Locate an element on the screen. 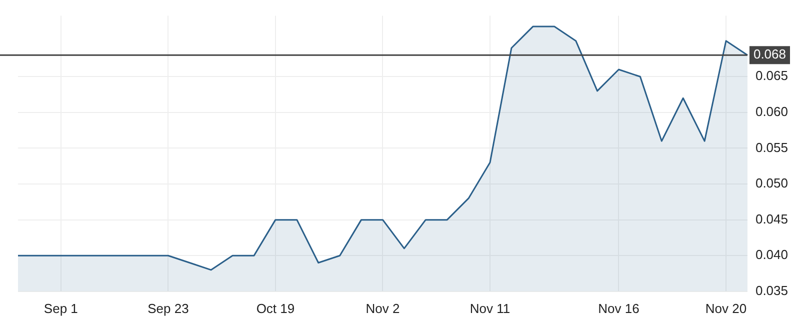 The image size is (800, 331). x-tick-label: Nov 11 is located at coordinates (490, 308).